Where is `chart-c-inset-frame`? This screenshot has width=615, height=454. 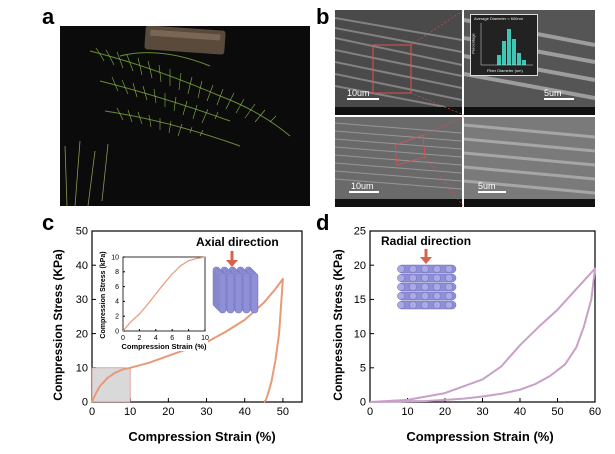
chart-c-inset-frame is located at coordinates (164, 294).